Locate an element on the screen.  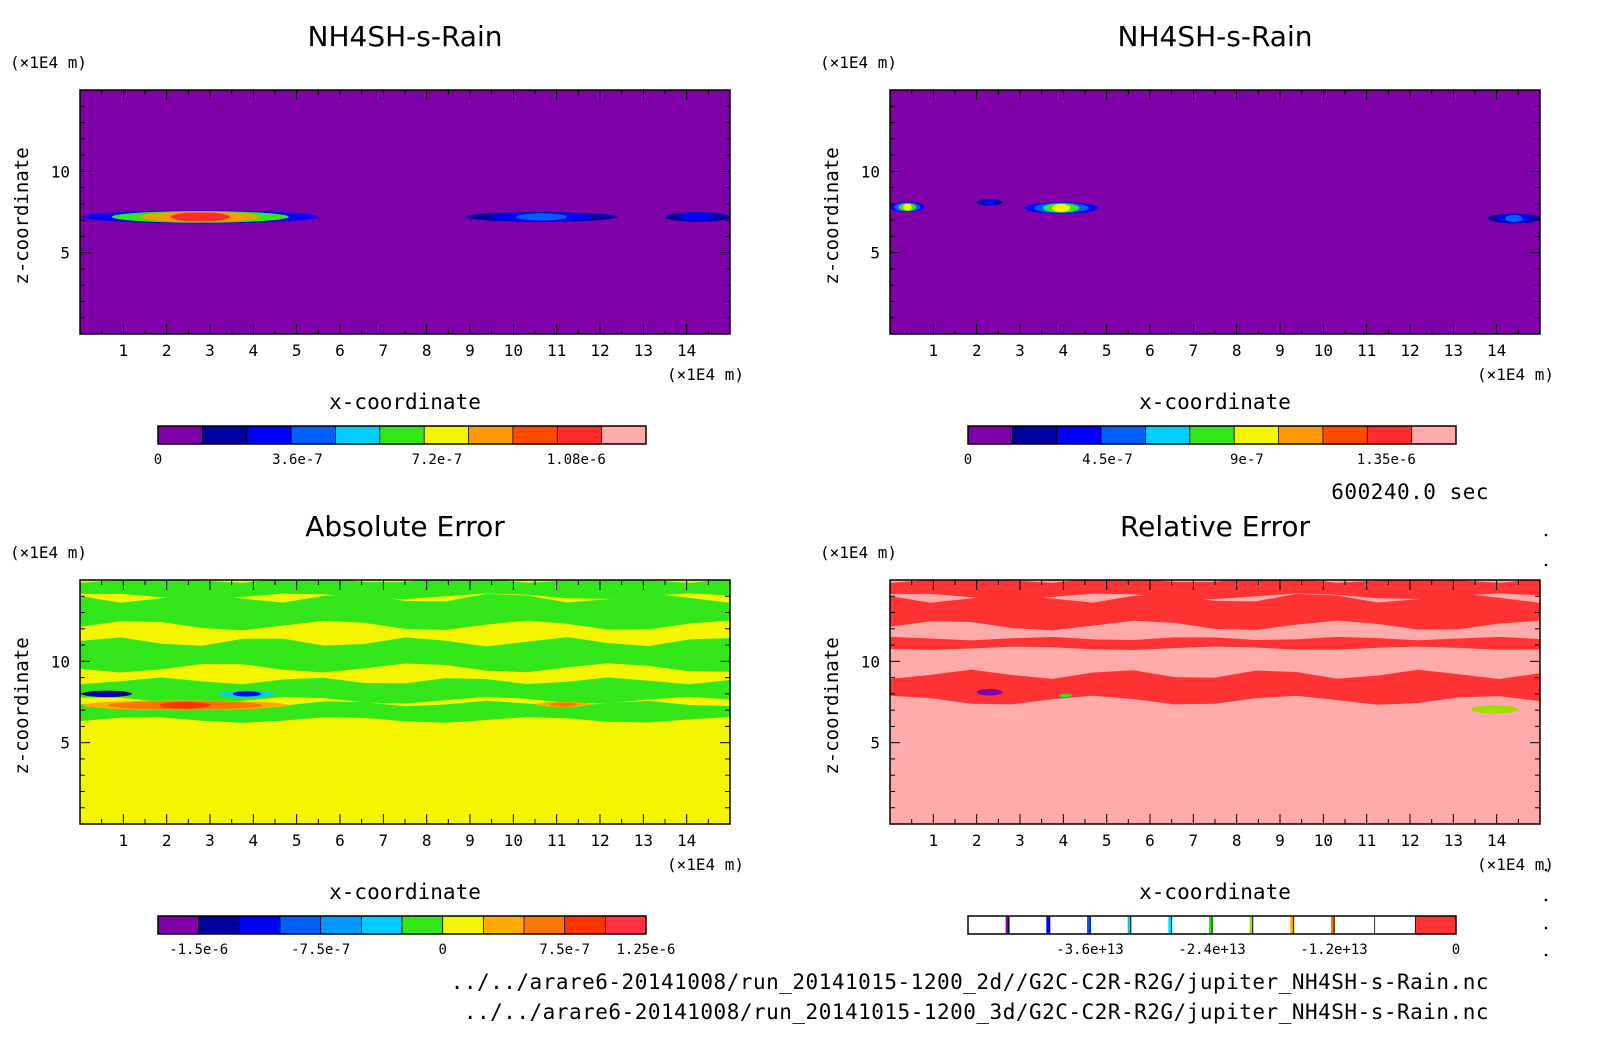
colorbar-tick-label: 7.2e-7 is located at coordinates (437, 460).